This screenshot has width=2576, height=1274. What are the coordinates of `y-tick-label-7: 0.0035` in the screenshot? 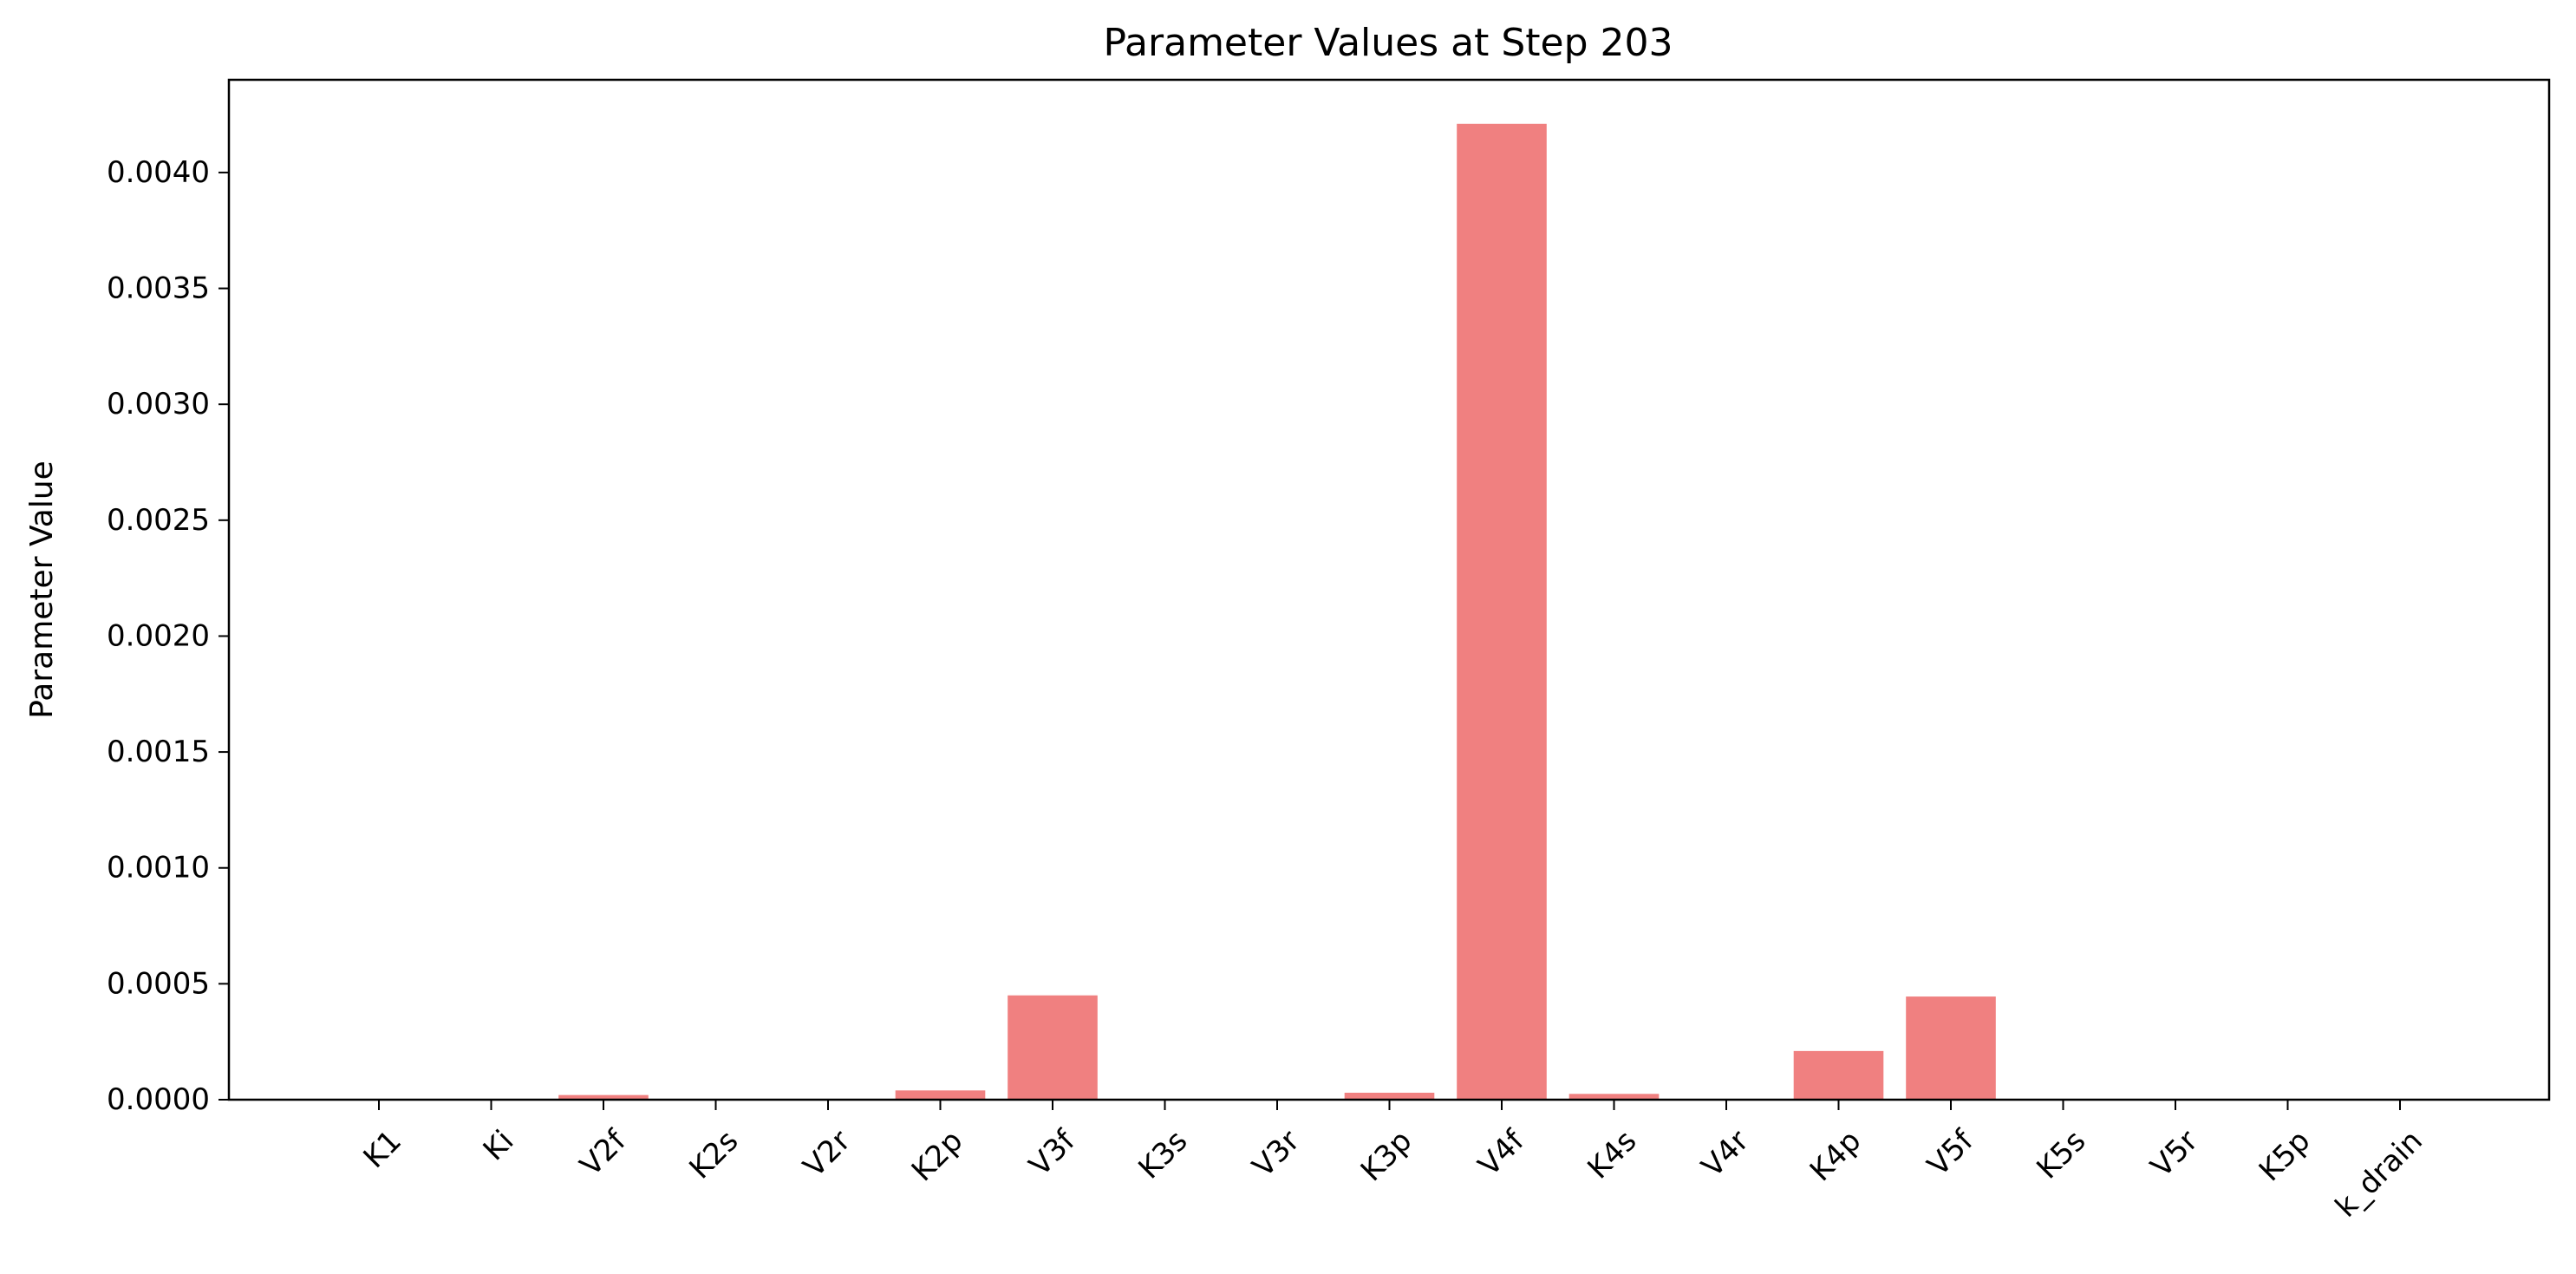 It's located at (158, 288).